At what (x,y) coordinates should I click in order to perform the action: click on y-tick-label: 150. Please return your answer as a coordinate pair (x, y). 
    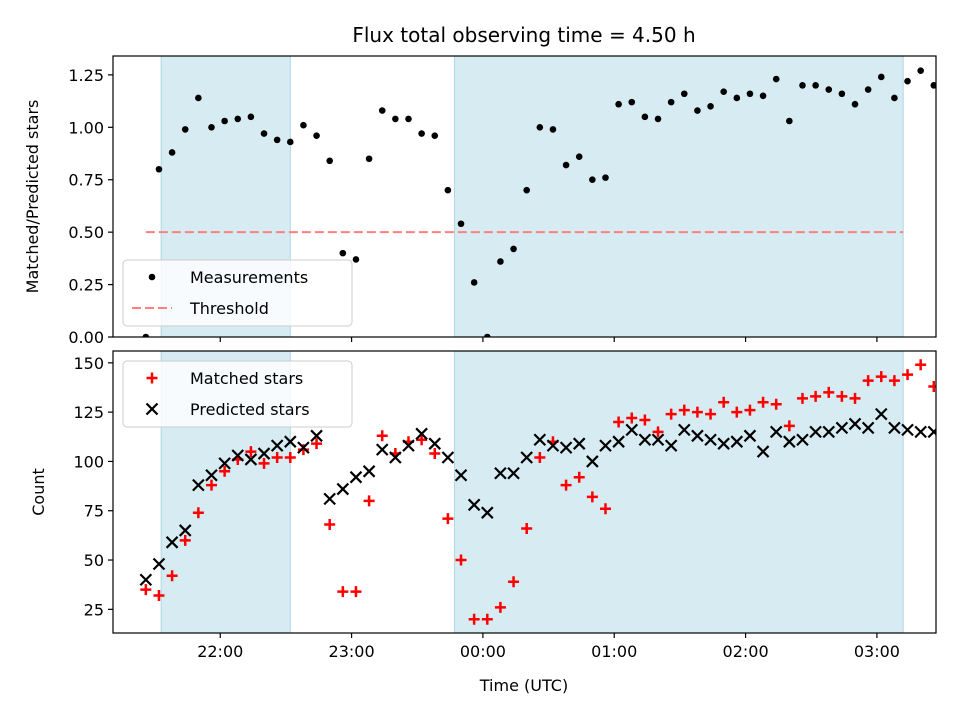
    Looking at the image, I should click on (88, 363).